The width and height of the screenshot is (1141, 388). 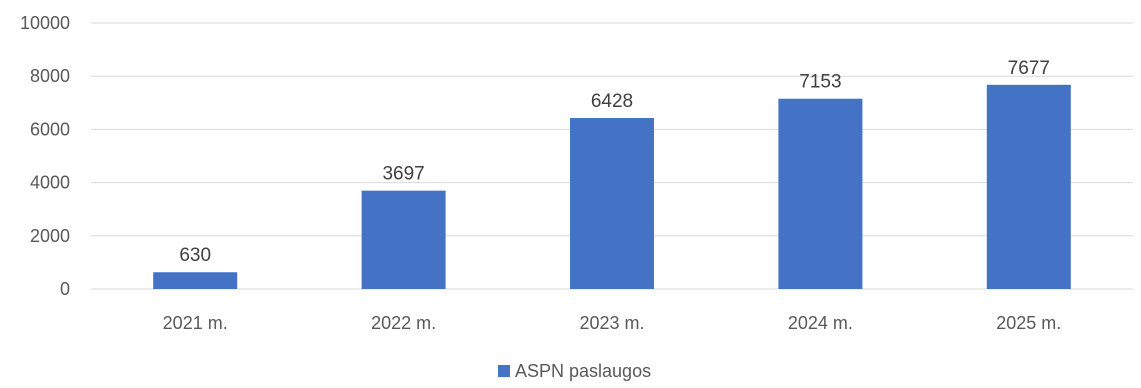 What do you see at coordinates (1029, 68) in the screenshot?
I see `data-label: 7677` at bounding box center [1029, 68].